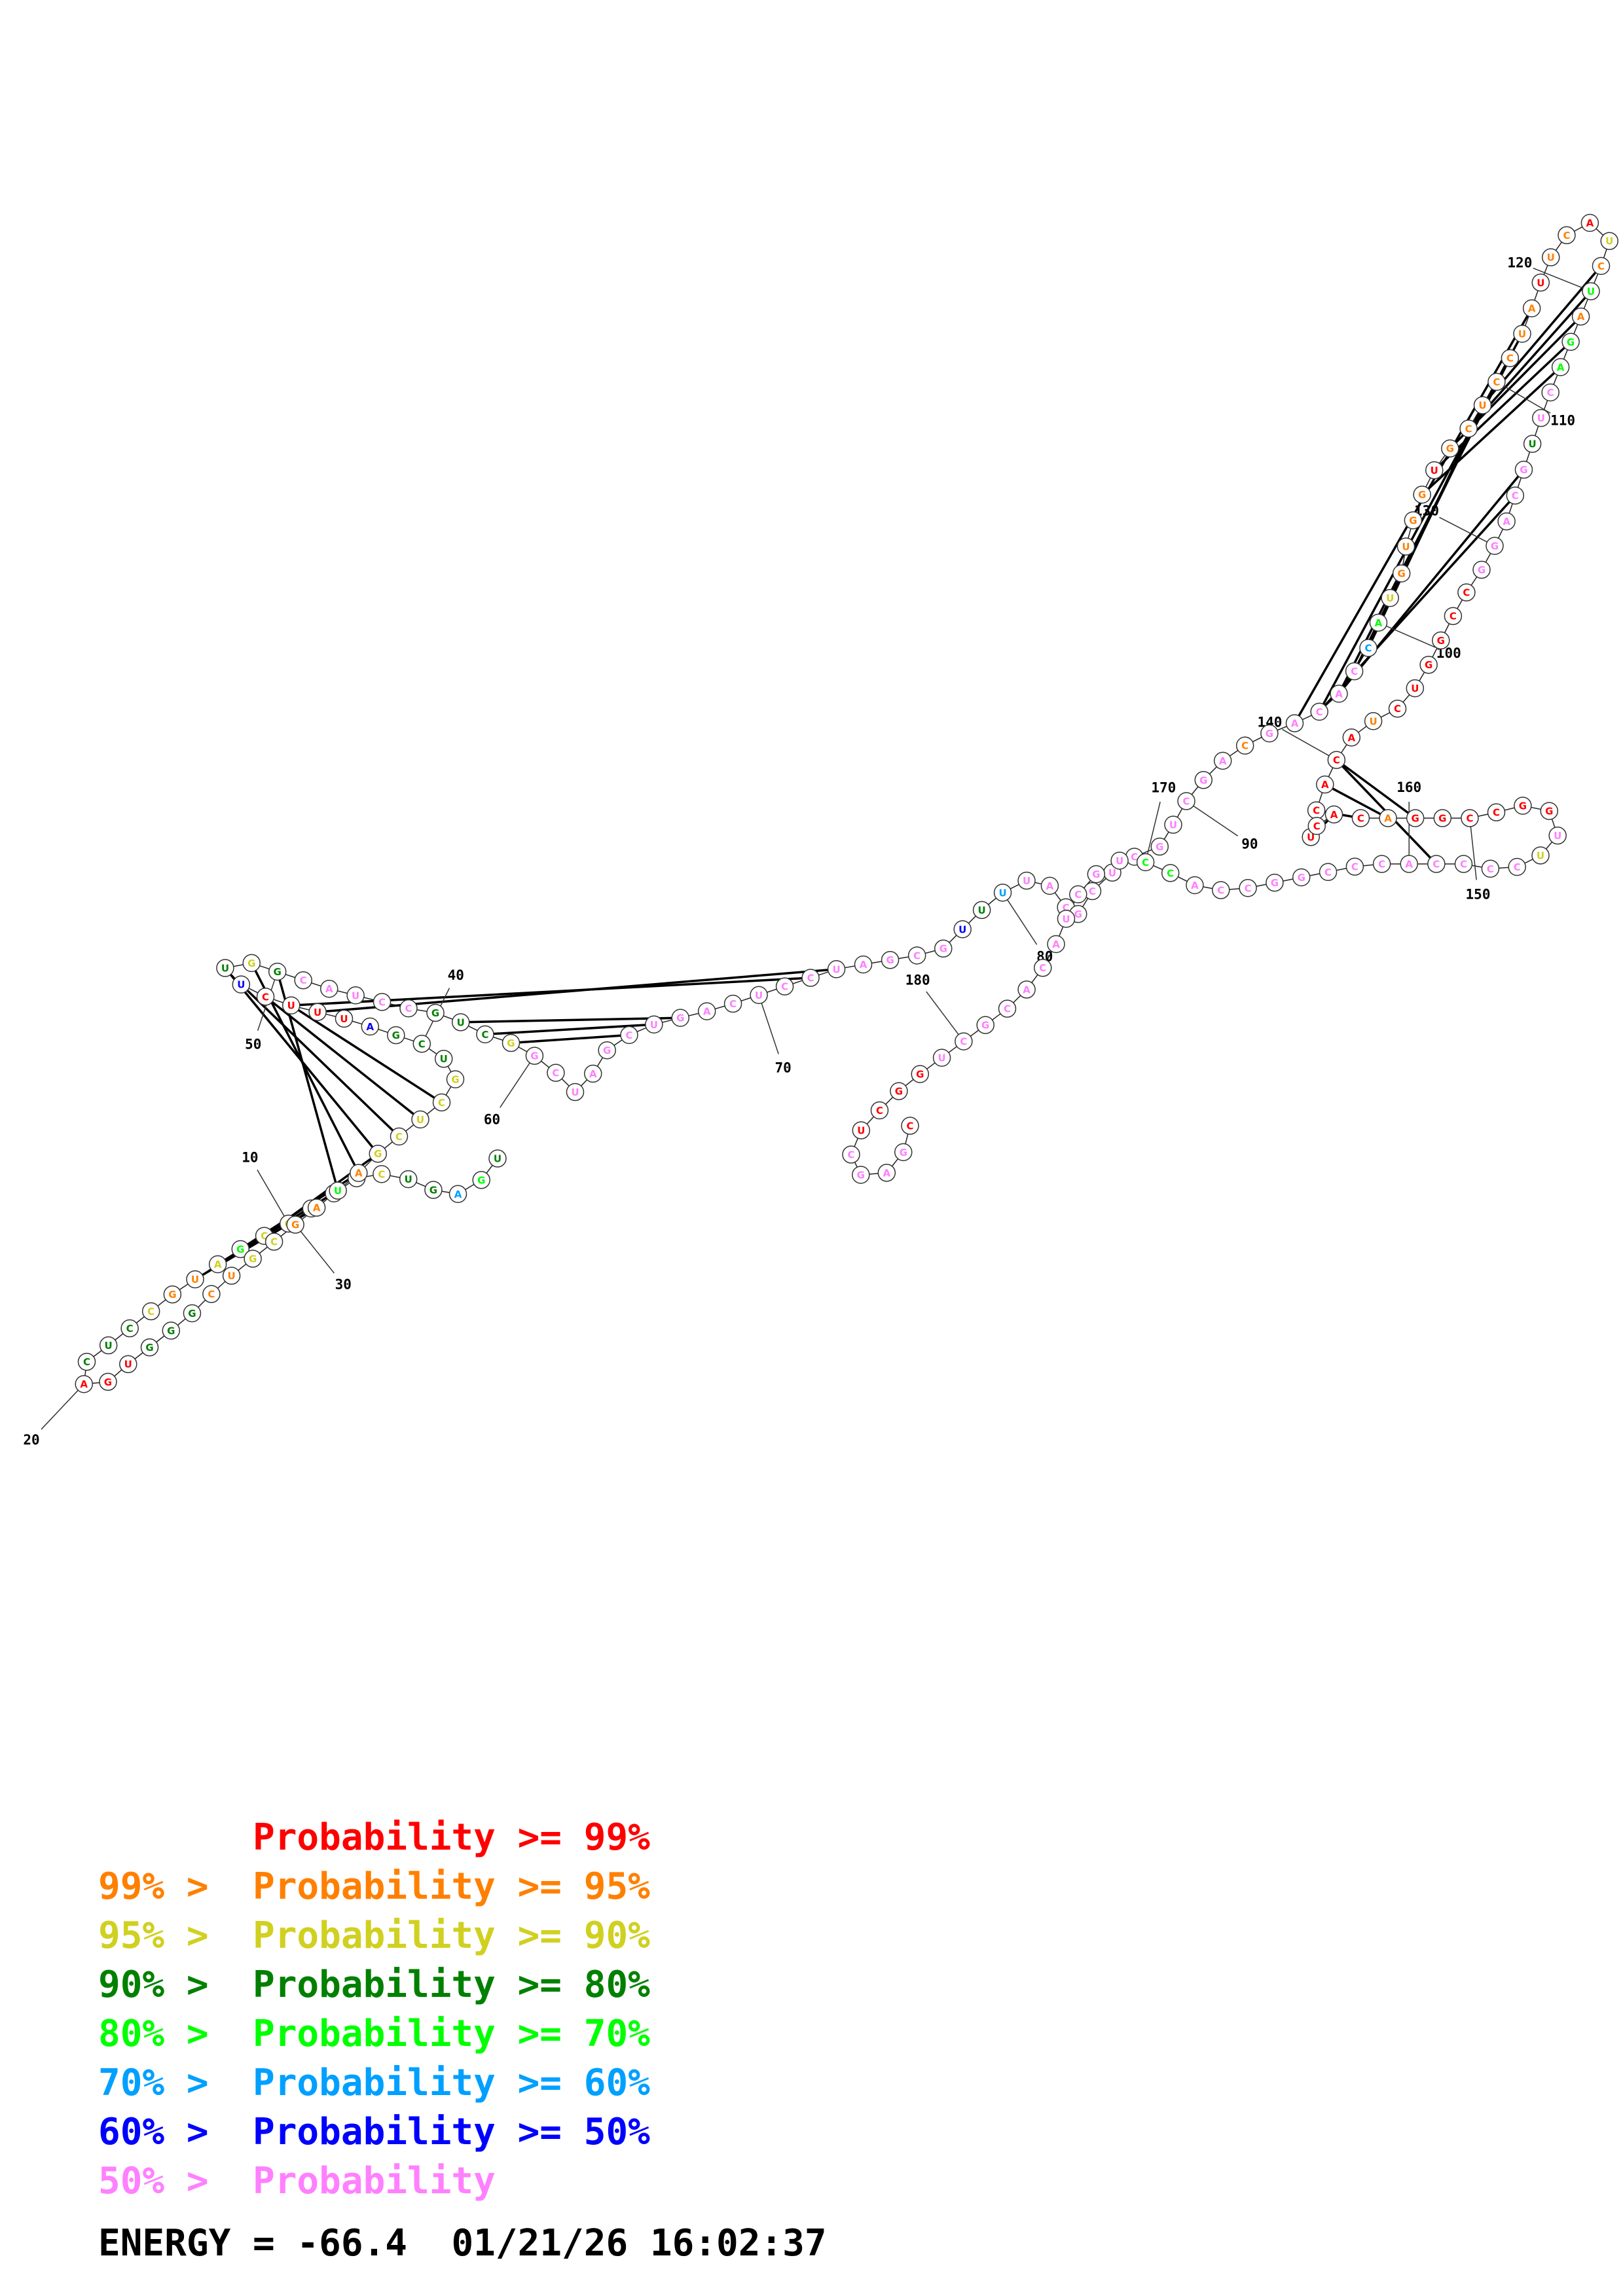  What do you see at coordinates (374, 2083) in the screenshot?
I see `legend-row: 70% > Probability >= 60%` at bounding box center [374, 2083].